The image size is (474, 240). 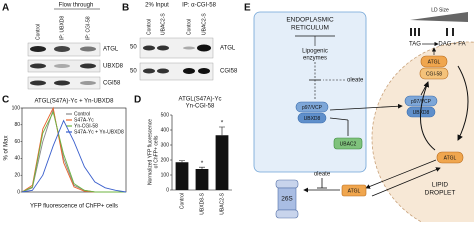 I want to click on y-tick-label: 20, so click(x=17, y=176).